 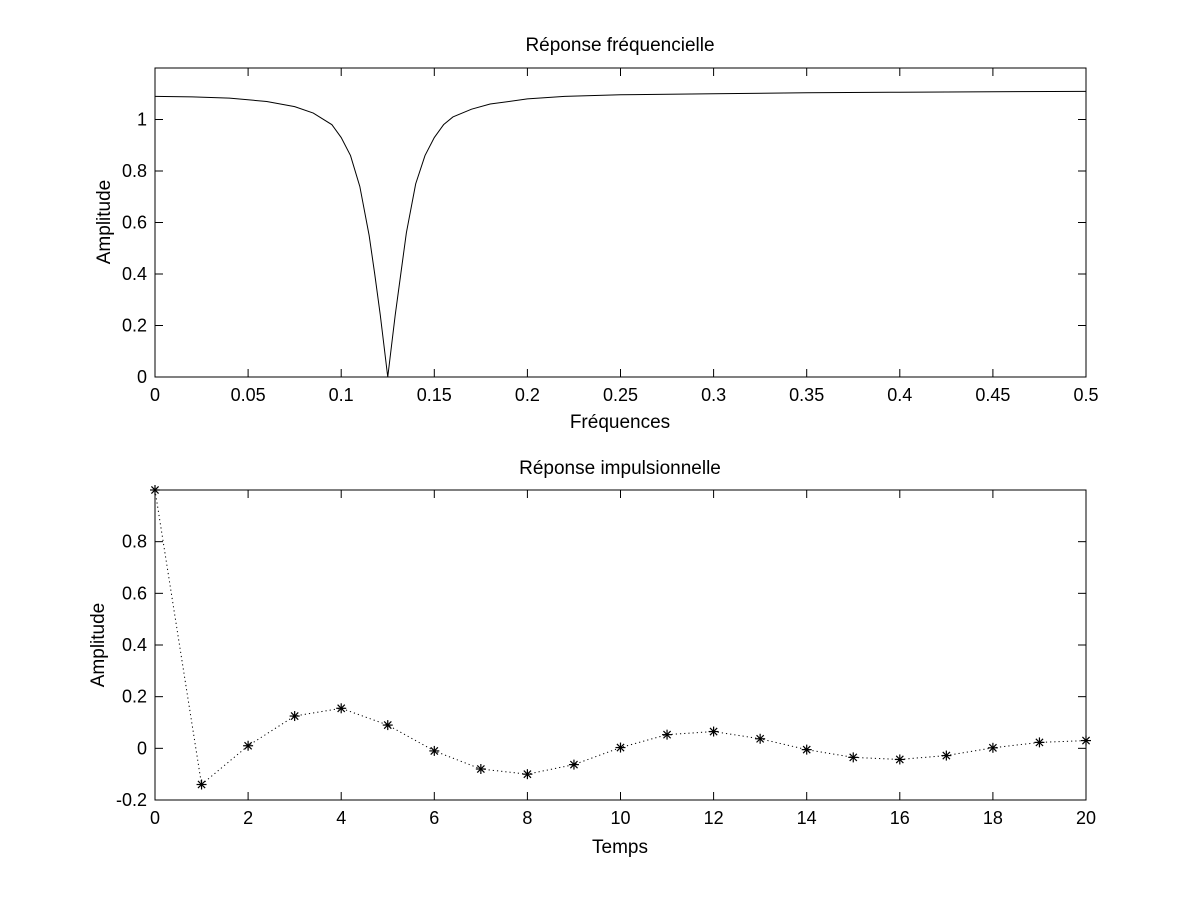 What do you see at coordinates (134, 326) in the screenshot?
I see `frequency-response-ytick-label: 0.2` at bounding box center [134, 326].